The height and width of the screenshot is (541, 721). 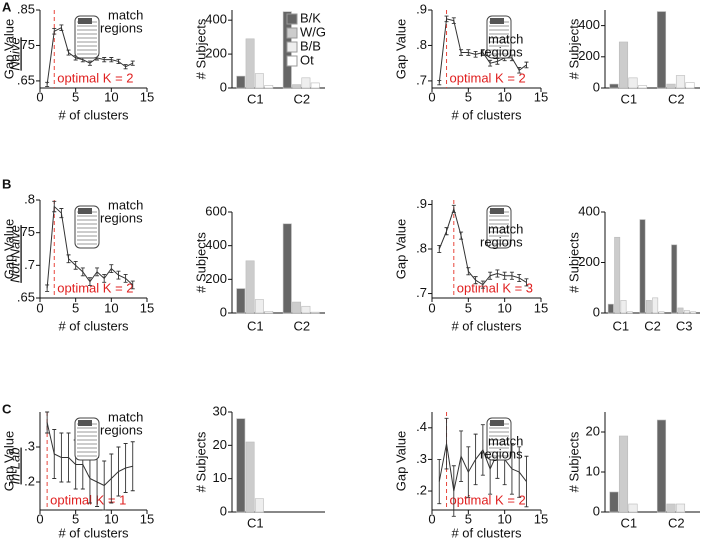 I want to click on panel-letter: B, so click(x=6, y=183).